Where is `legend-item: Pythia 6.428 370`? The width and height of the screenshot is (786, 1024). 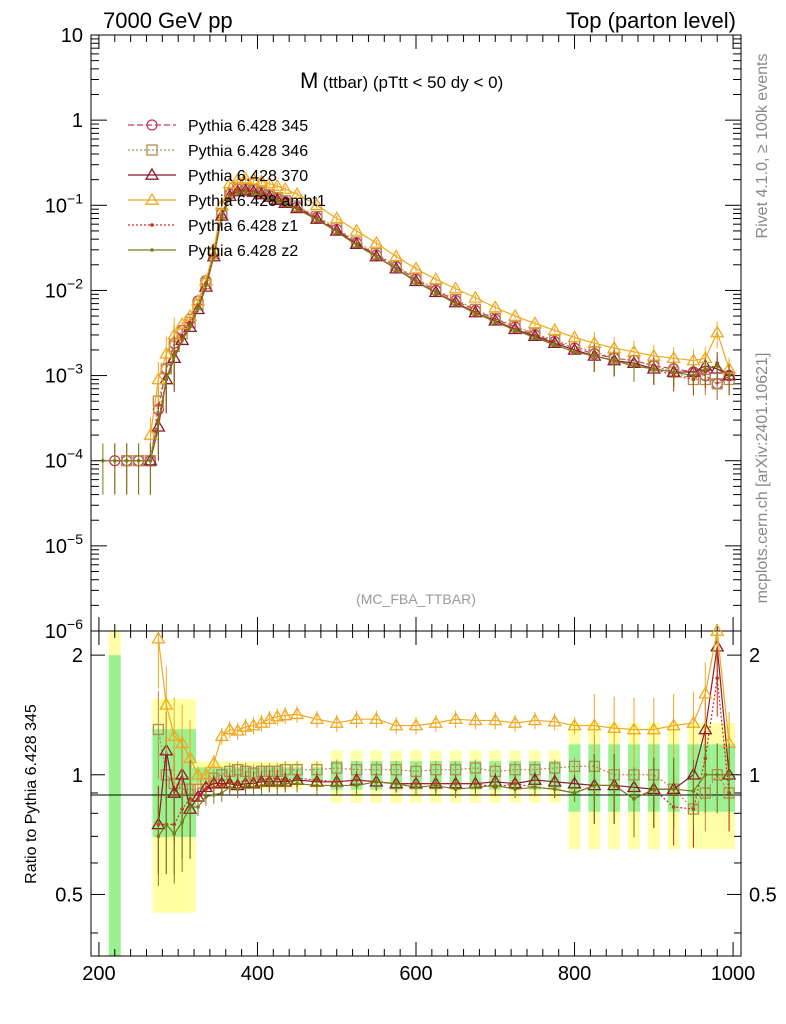
legend-item: Pythia 6.428 370 is located at coordinates (218, 176).